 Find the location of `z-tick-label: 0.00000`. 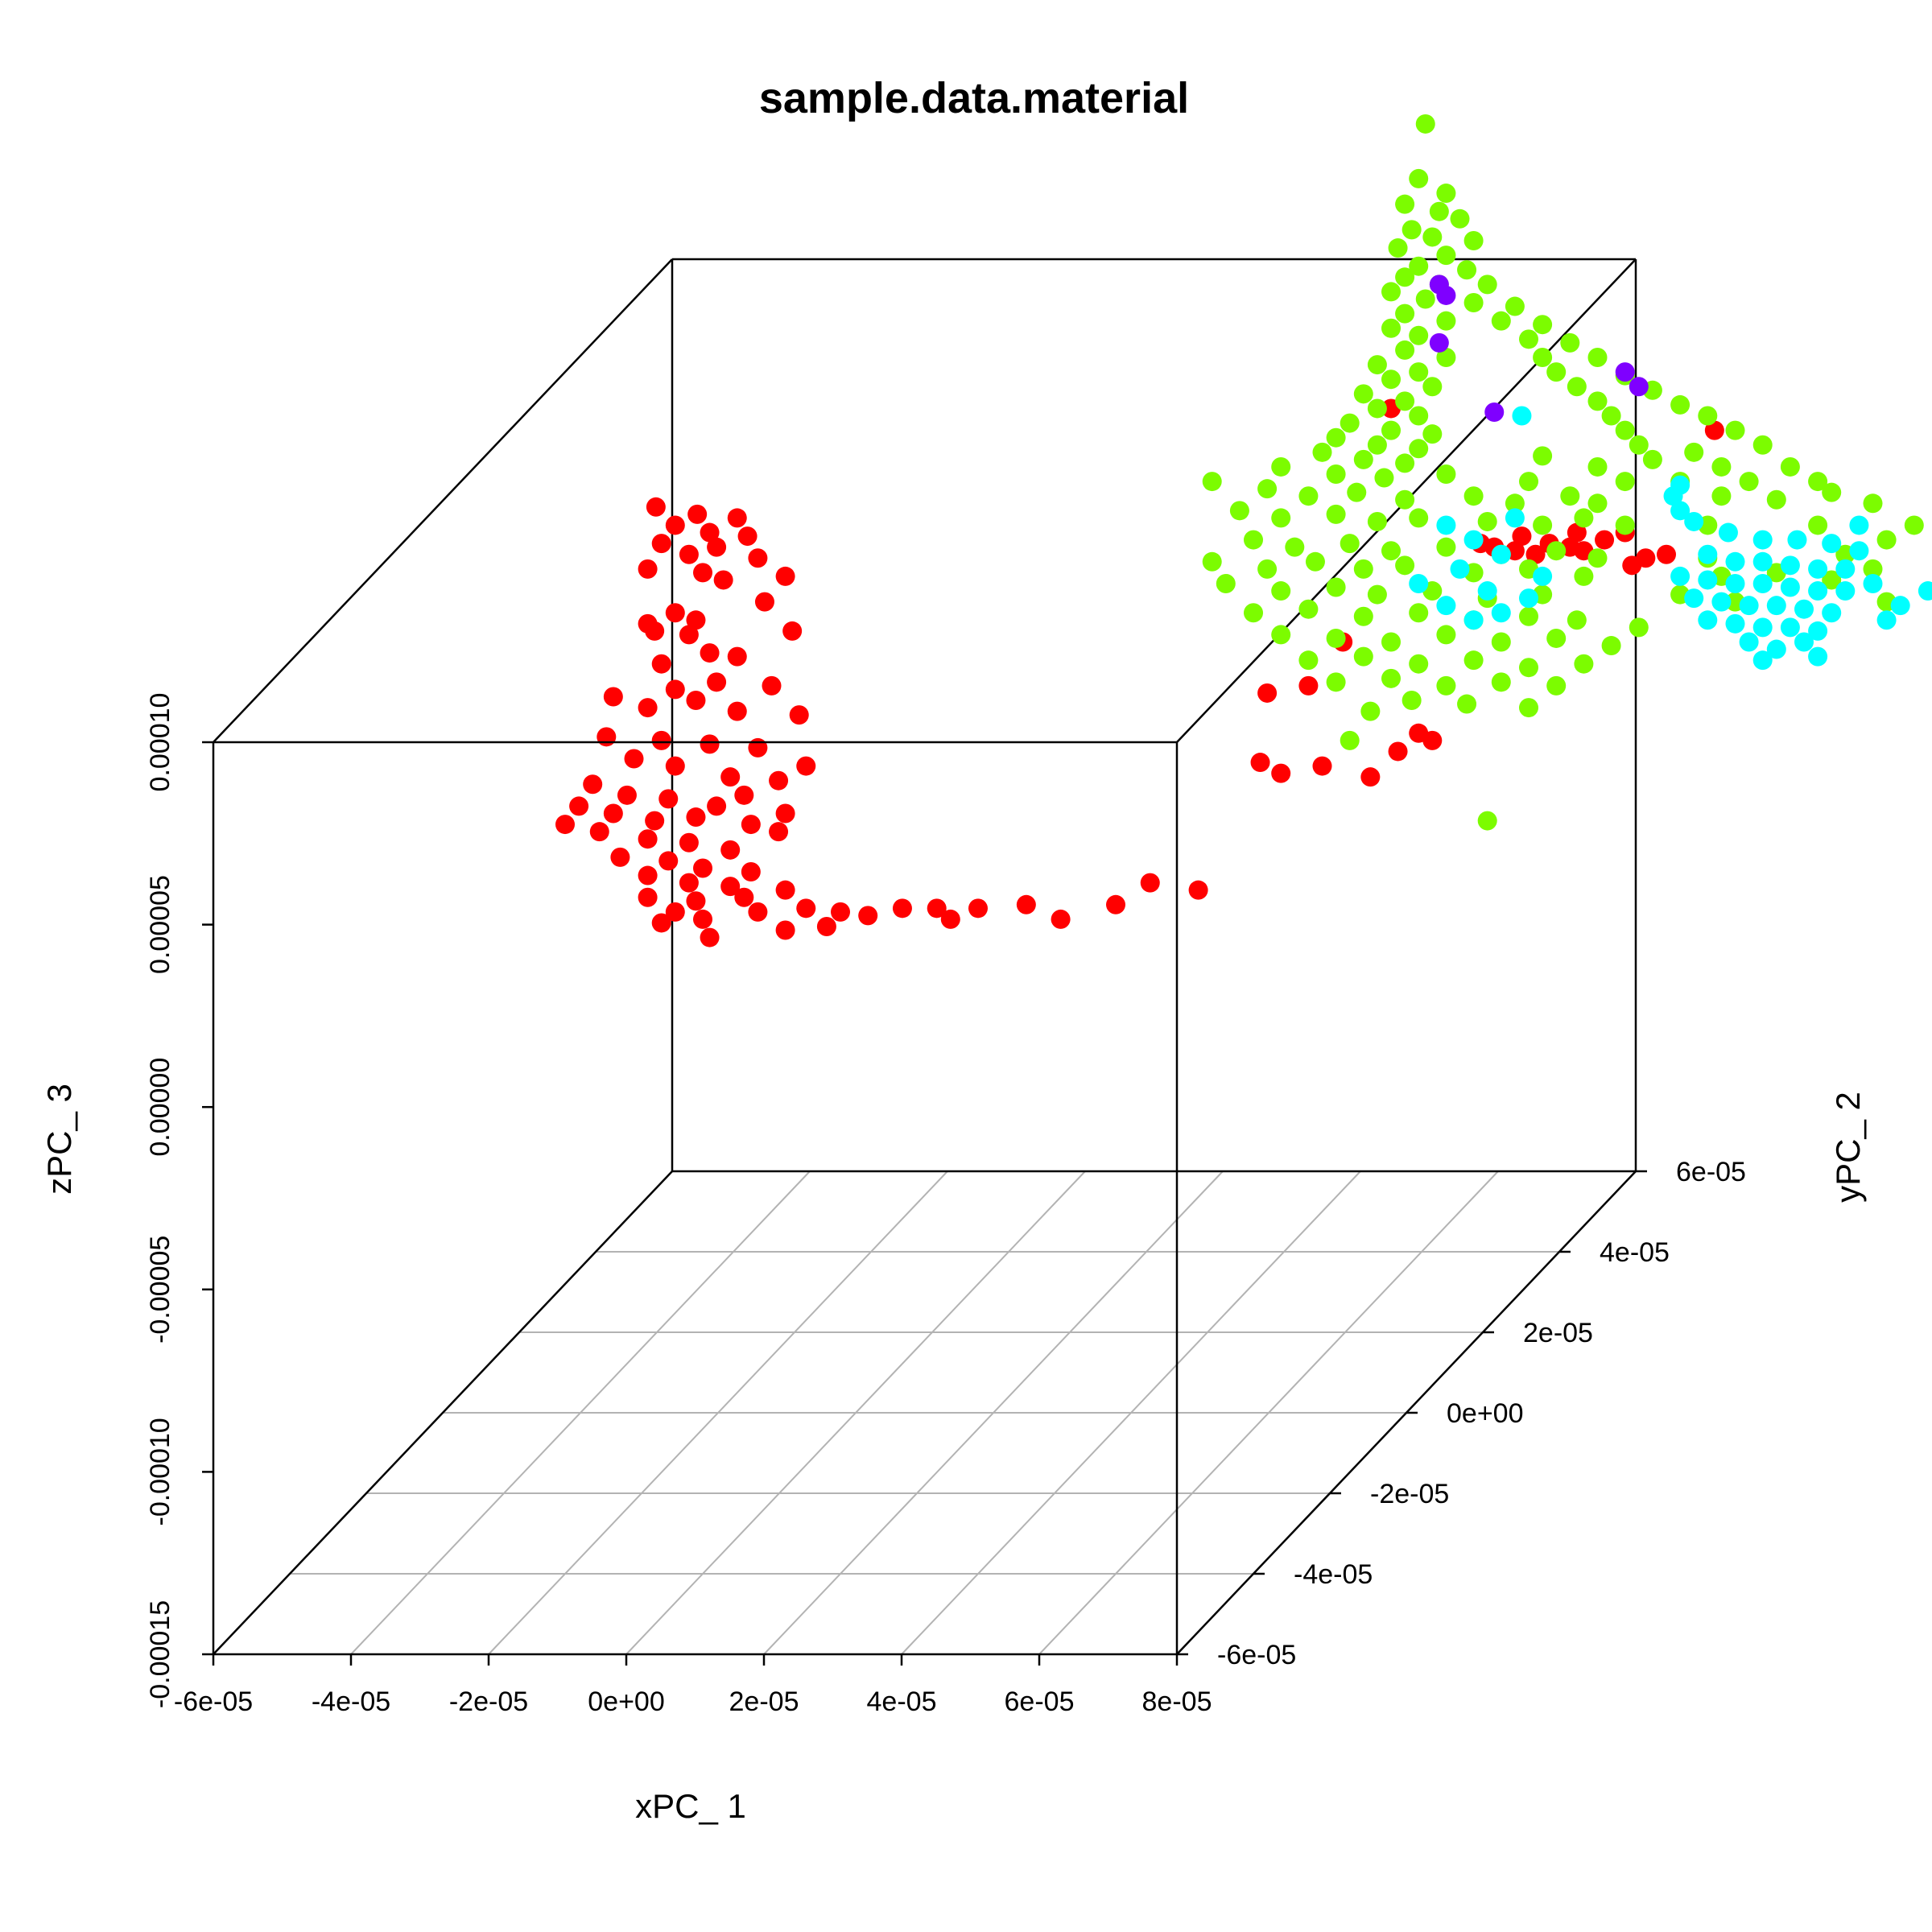

z-tick-label: 0.00000 is located at coordinates (160, 1107).